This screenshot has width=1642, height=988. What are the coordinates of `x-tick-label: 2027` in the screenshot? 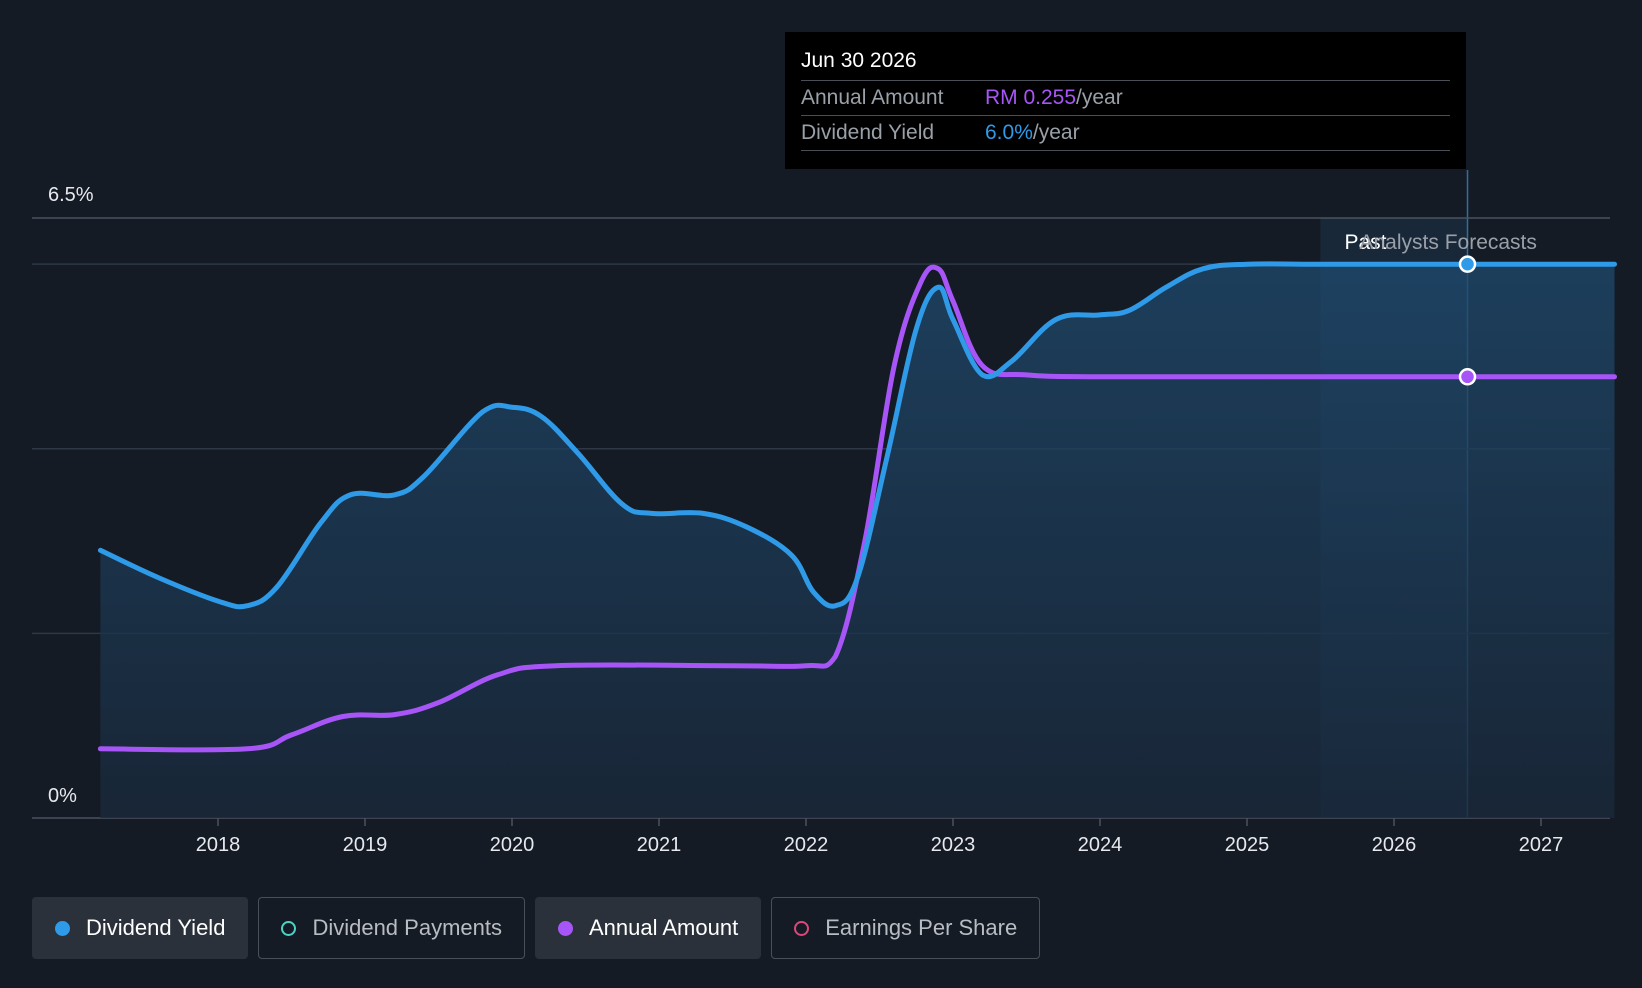 It's located at (1541, 845).